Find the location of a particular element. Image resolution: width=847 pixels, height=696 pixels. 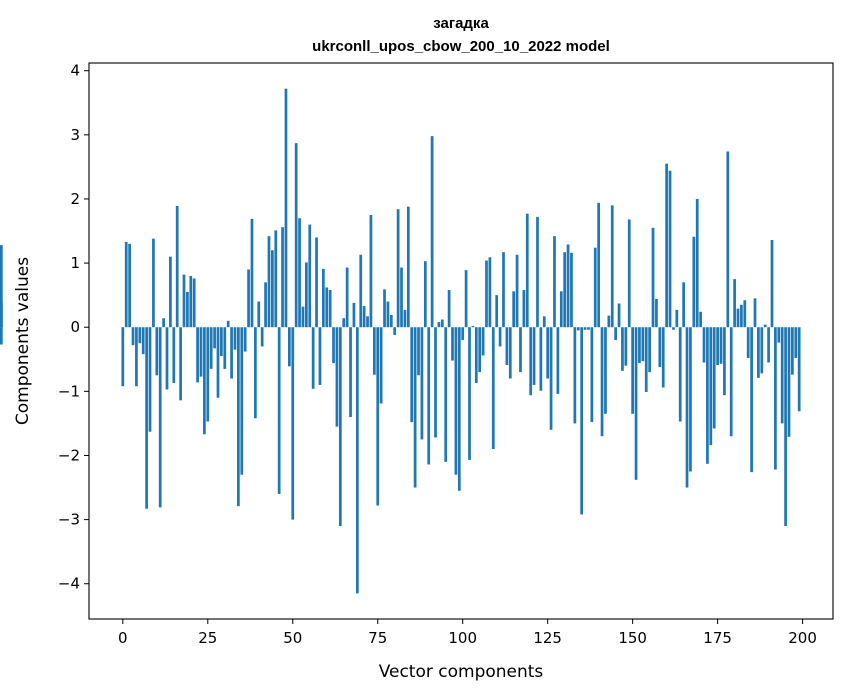

x-tick-label: 0 is located at coordinates (123, 638).